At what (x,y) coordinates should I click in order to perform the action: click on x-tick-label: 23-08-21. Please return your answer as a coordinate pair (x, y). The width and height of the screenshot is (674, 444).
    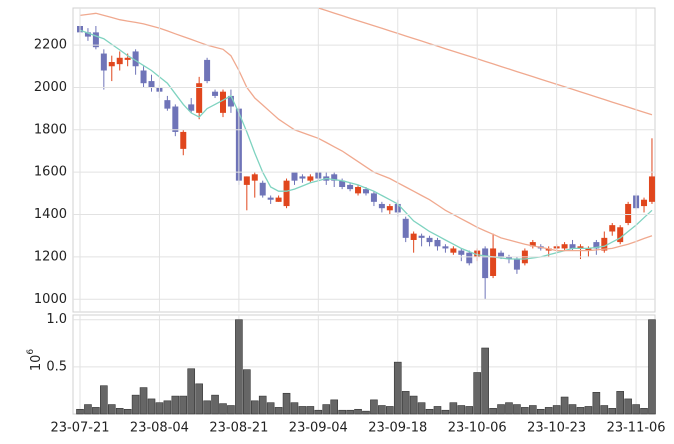
    Looking at the image, I should click on (238, 428).